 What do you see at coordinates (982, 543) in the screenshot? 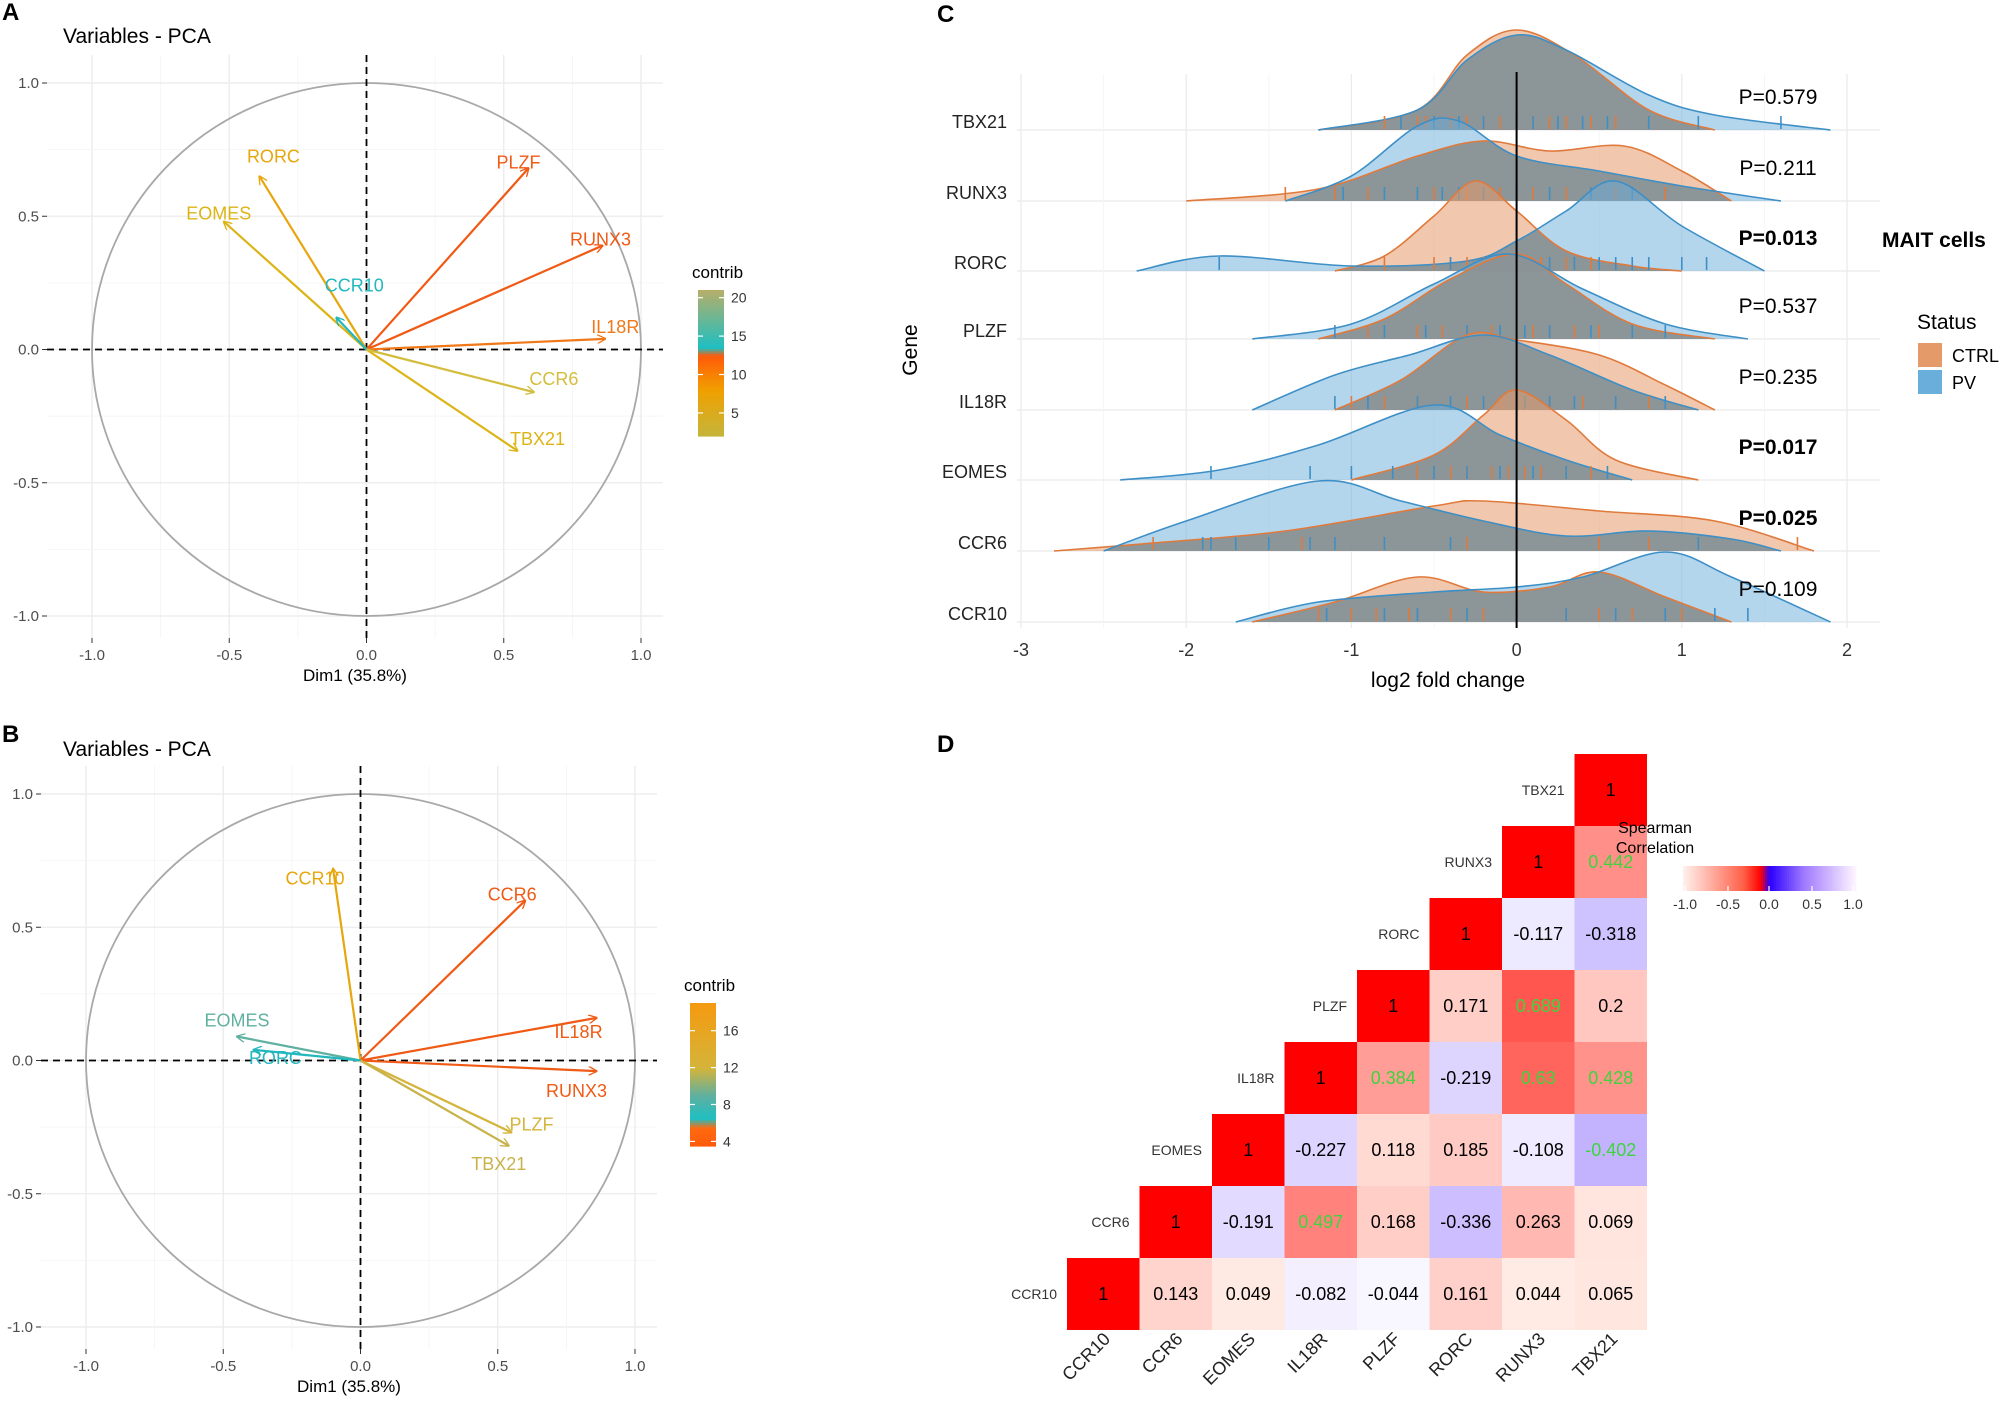
I see `gene-label-ccr6: CCR6` at bounding box center [982, 543].